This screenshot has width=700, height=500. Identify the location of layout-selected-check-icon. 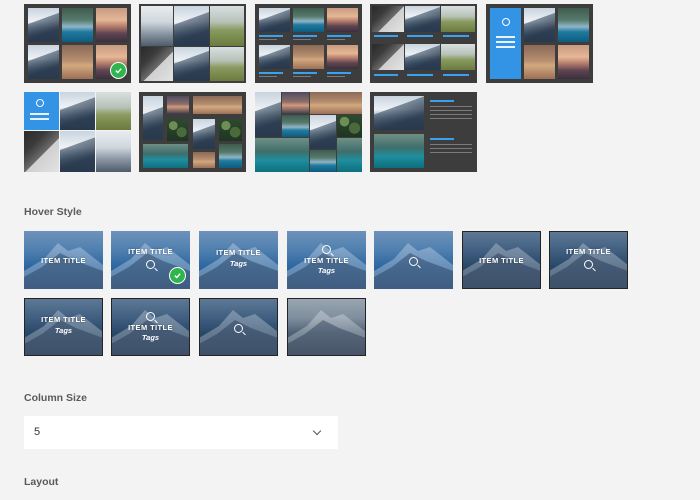
(118, 70).